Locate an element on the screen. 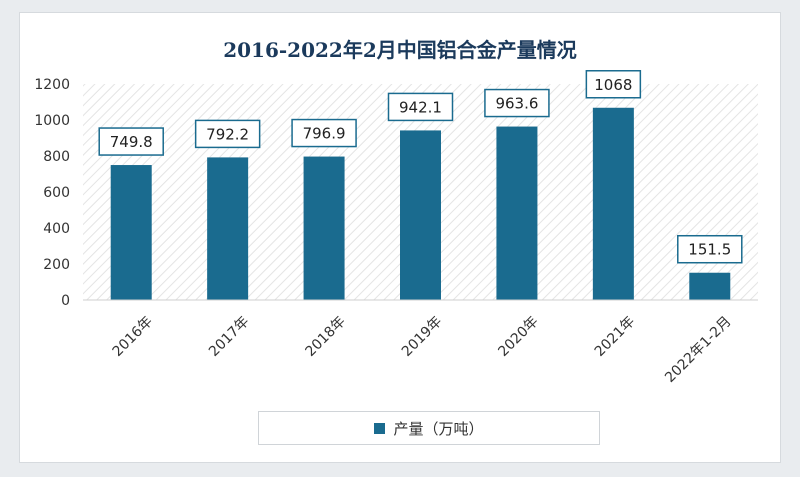 This screenshot has width=800, height=477. y-tick-label: 0 is located at coordinates (65, 301).